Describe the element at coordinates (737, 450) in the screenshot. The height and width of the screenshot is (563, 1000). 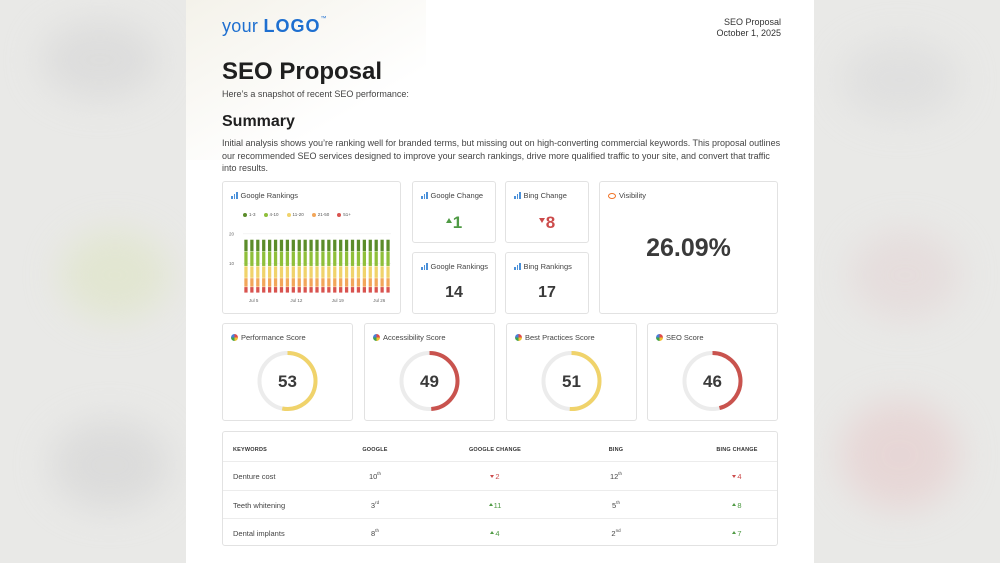
I see `header-bing-change: BING CHANGE` at that location.